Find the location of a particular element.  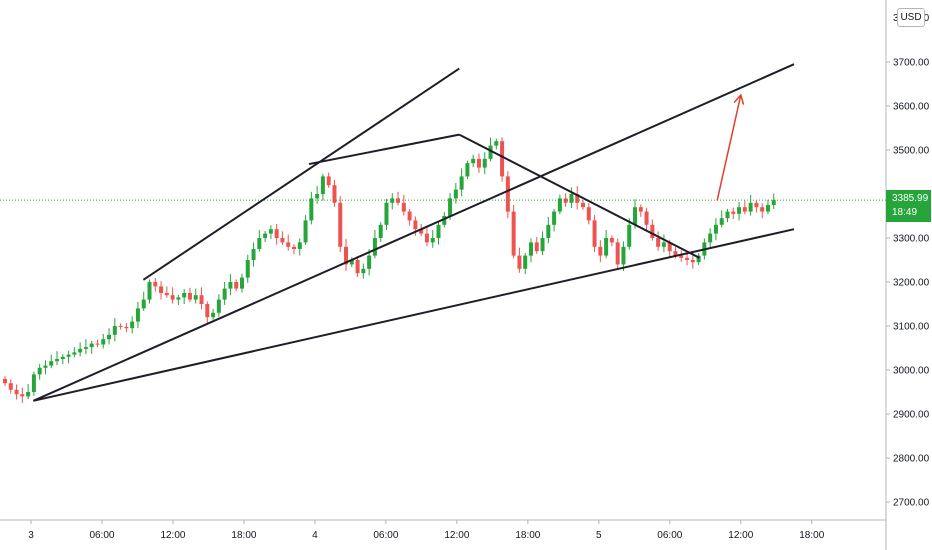

x-tick-label: 06:00 is located at coordinates (385, 535).